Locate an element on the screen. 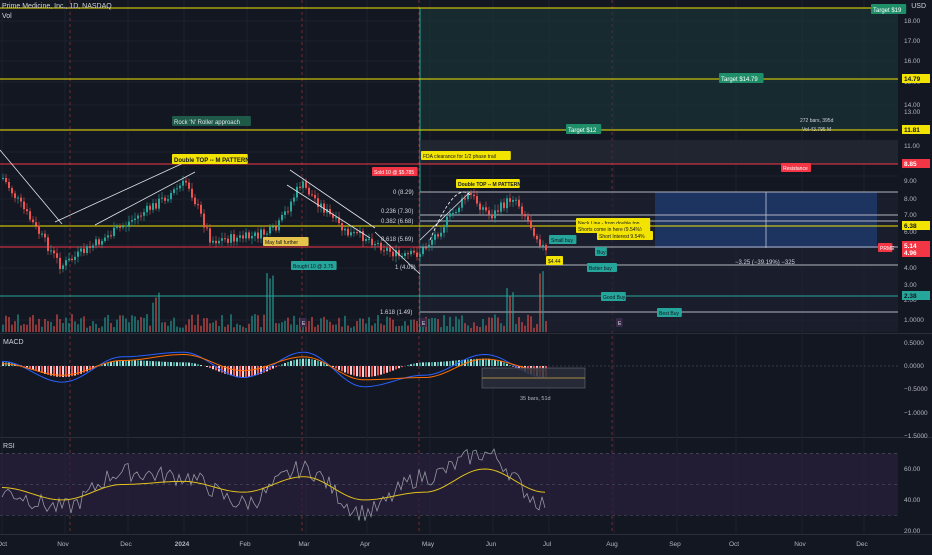 This screenshot has height=555, width=932. time-tick: 2024 is located at coordinates (182, 544).